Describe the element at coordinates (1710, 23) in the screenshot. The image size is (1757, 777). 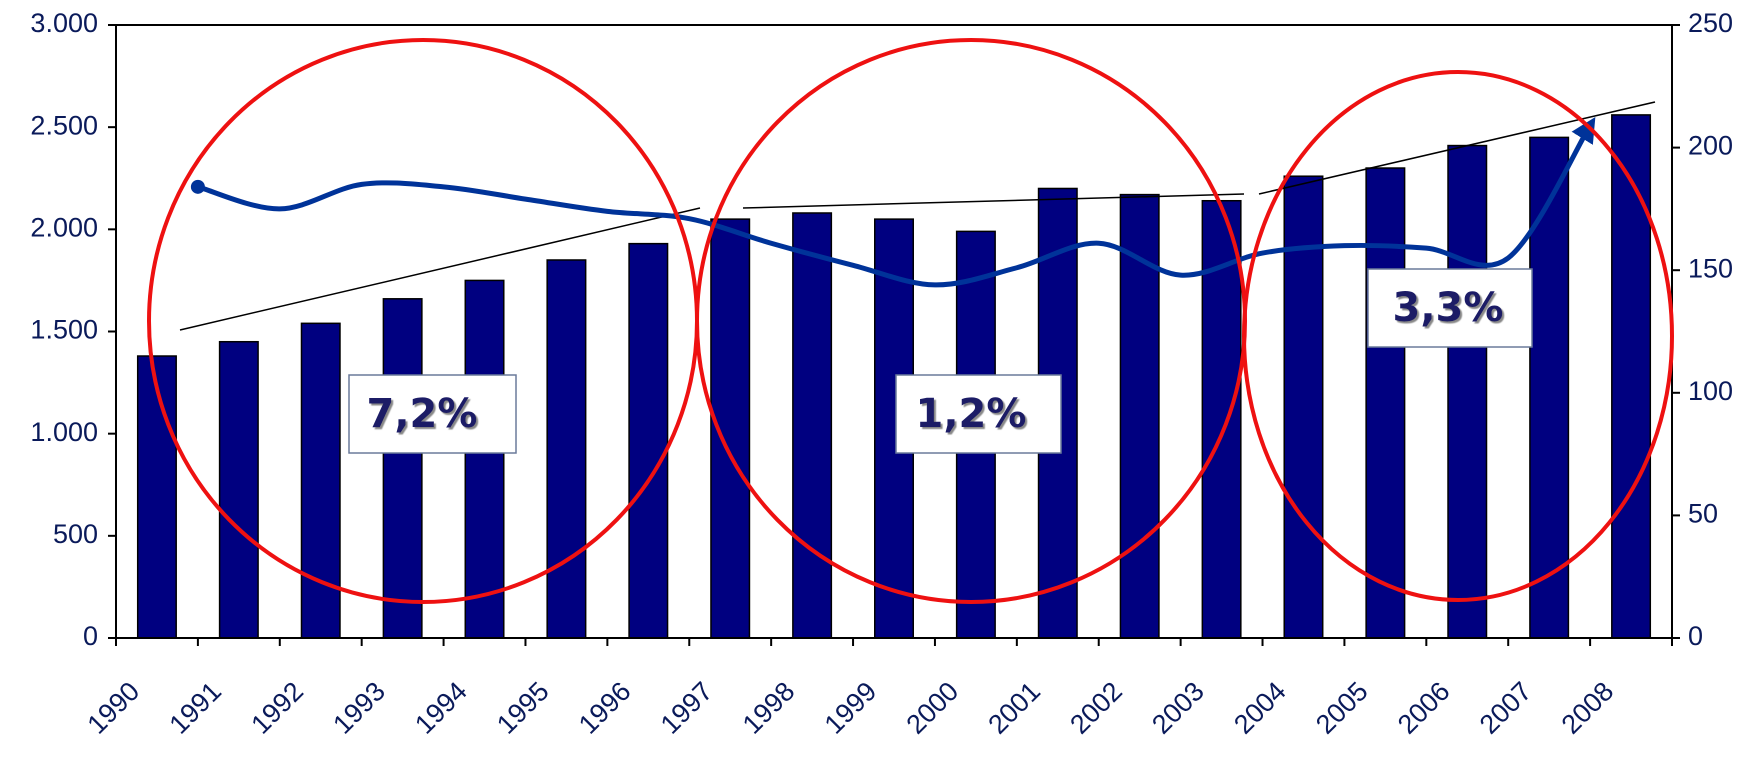
I see `y2-tick-label: 250` at that location.